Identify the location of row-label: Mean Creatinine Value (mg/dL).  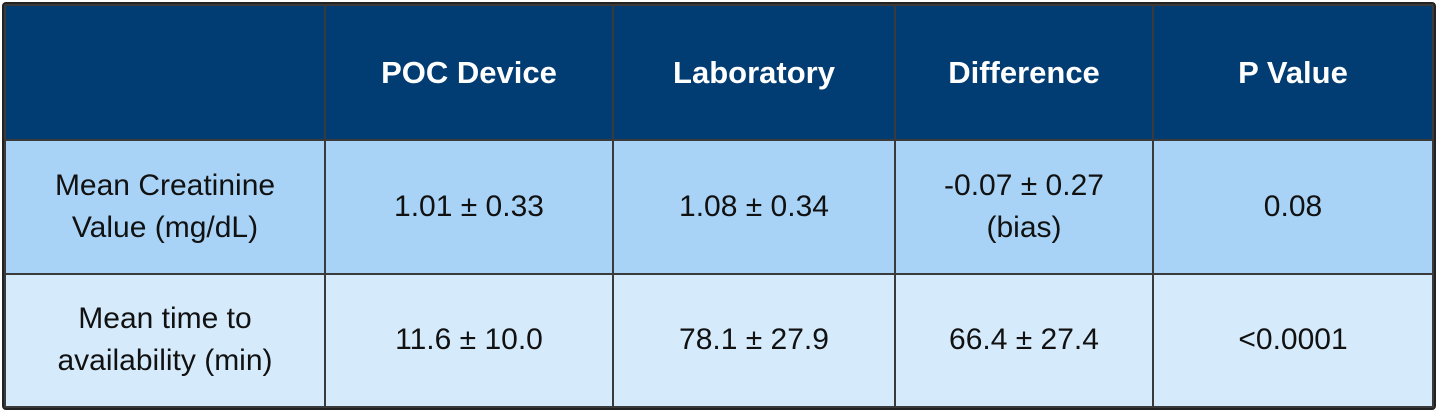
(165, 207).